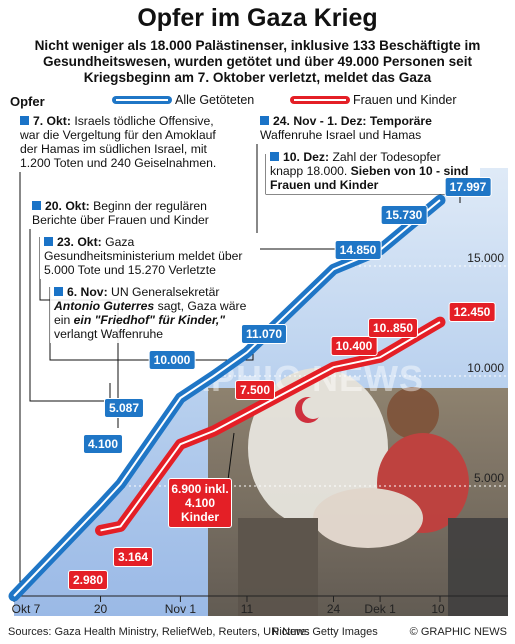 The height and width of the screenshot is (644, 515). I want to click on value-label-women: 10.400, so click(354, 346).